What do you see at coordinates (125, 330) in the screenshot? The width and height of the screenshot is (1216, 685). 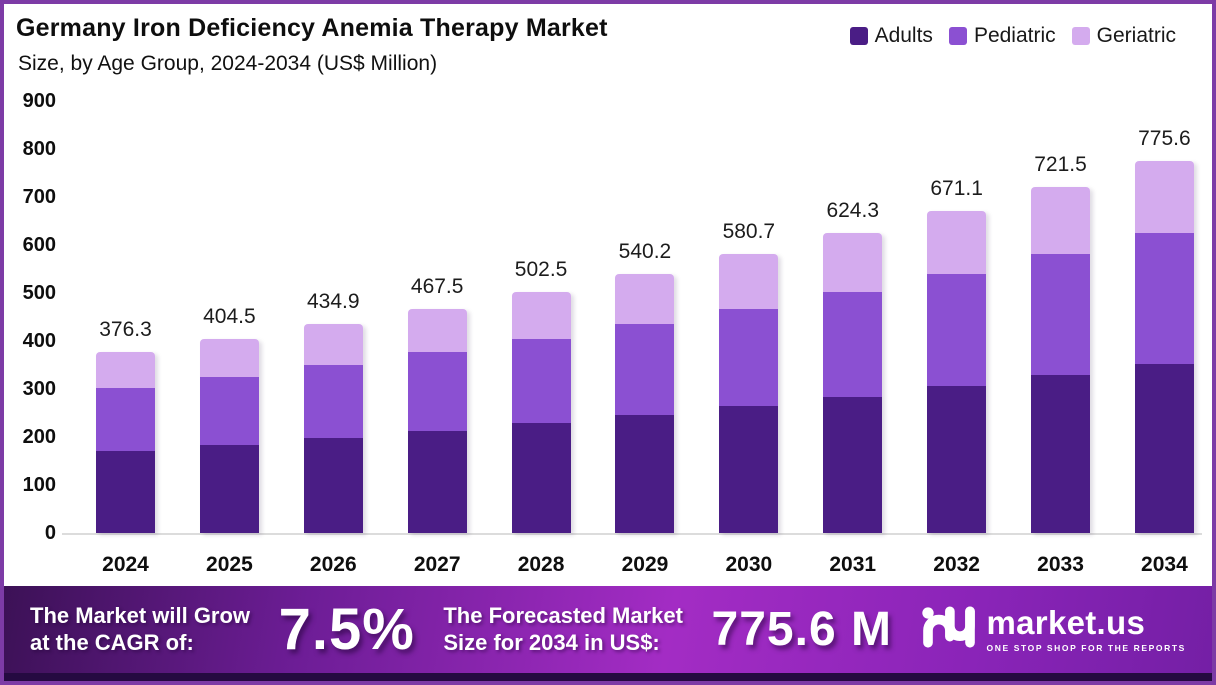 I see `bar-value-label: 376.3` at bounding box center [125, 330].